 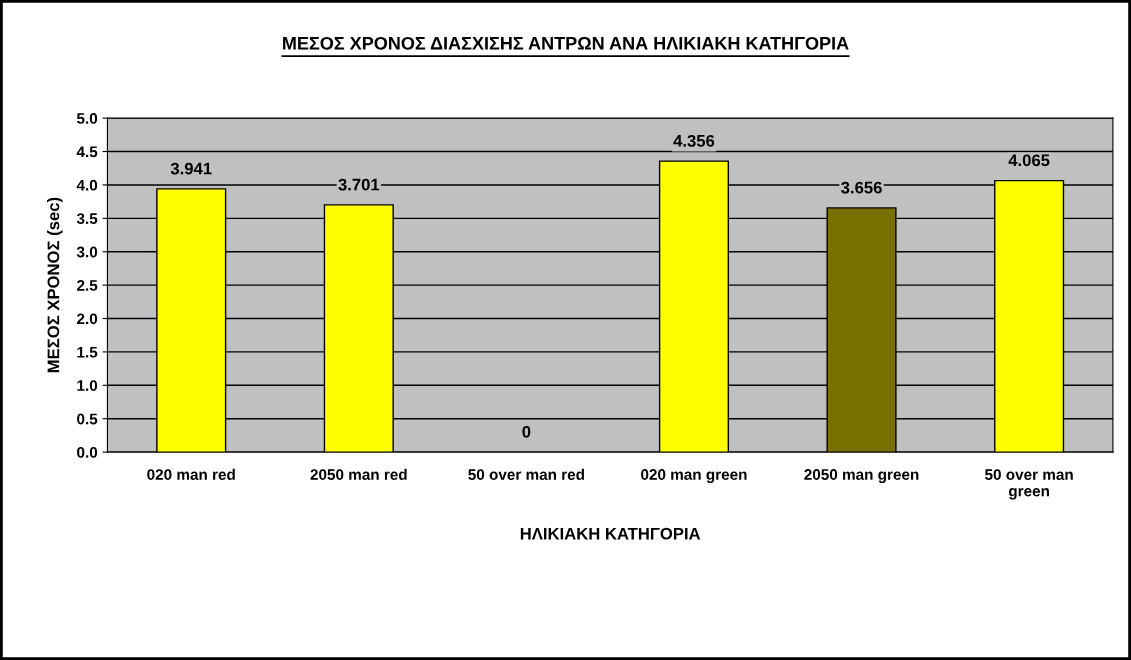 I want to click on data-label: 3.701, so click(x=359, y=184).